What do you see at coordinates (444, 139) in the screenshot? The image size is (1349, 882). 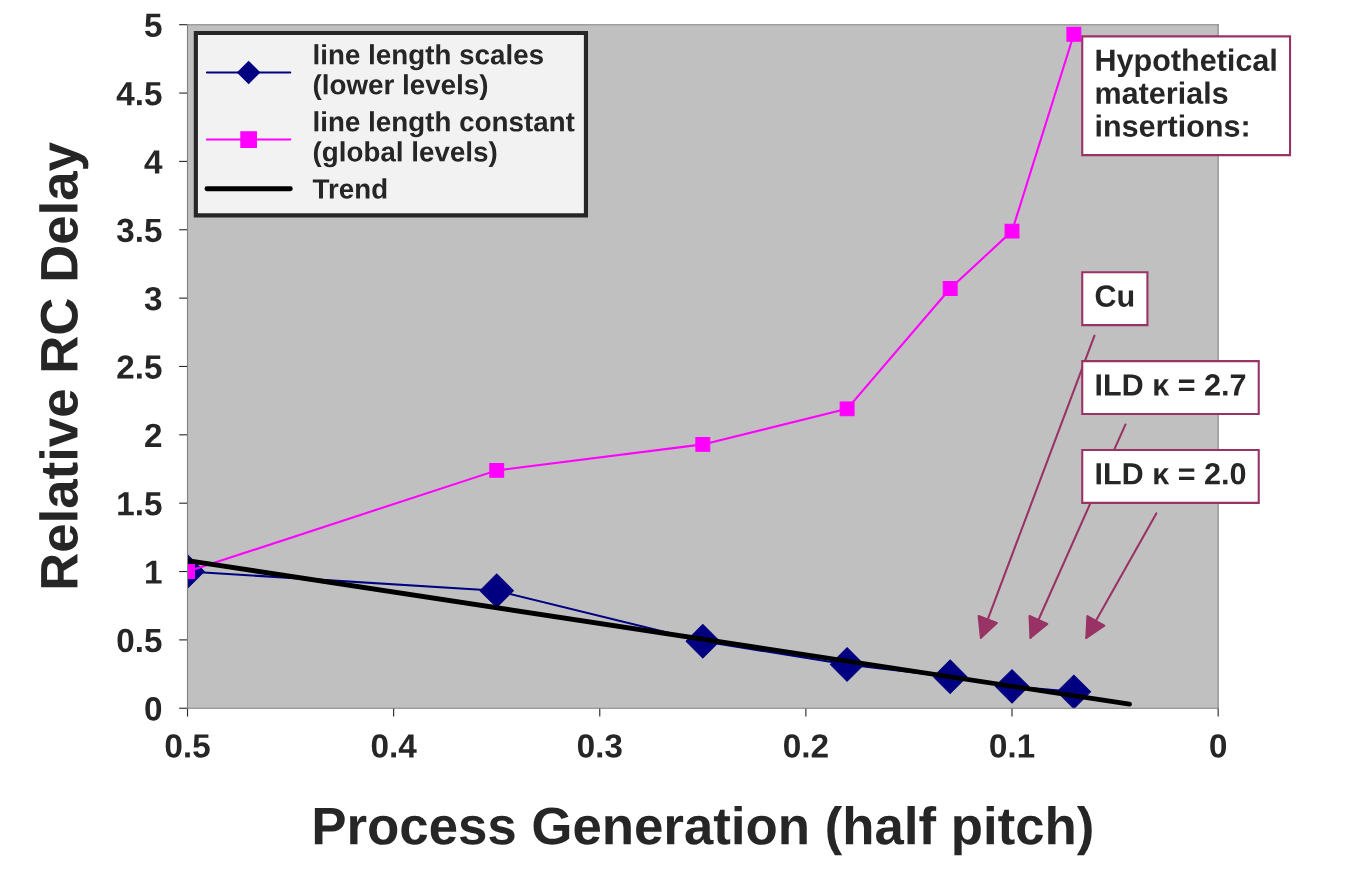 I see `legend-label: line length constant (global levels)` at bounding box center [444, 139].